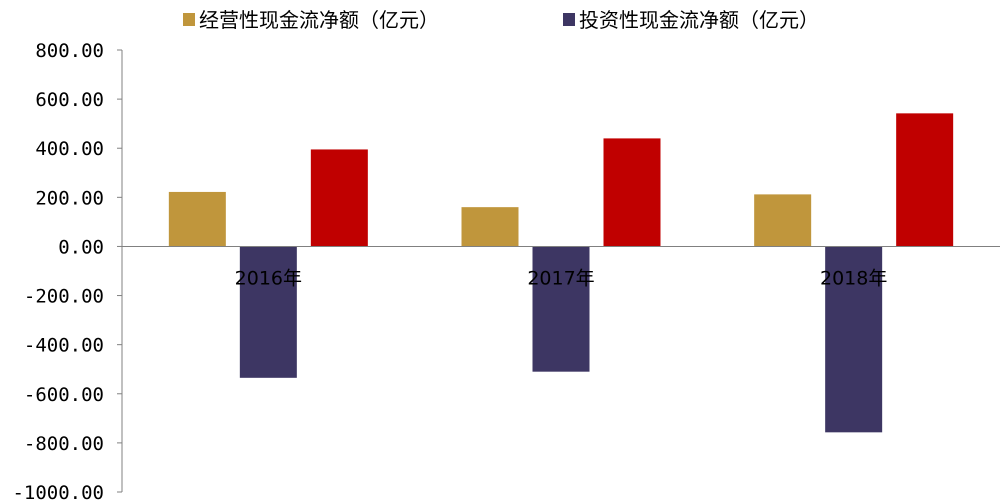 The width and height of the screenshot is (1001, 503). I want to click on bar-2017年-series-2, so click(561, 309).